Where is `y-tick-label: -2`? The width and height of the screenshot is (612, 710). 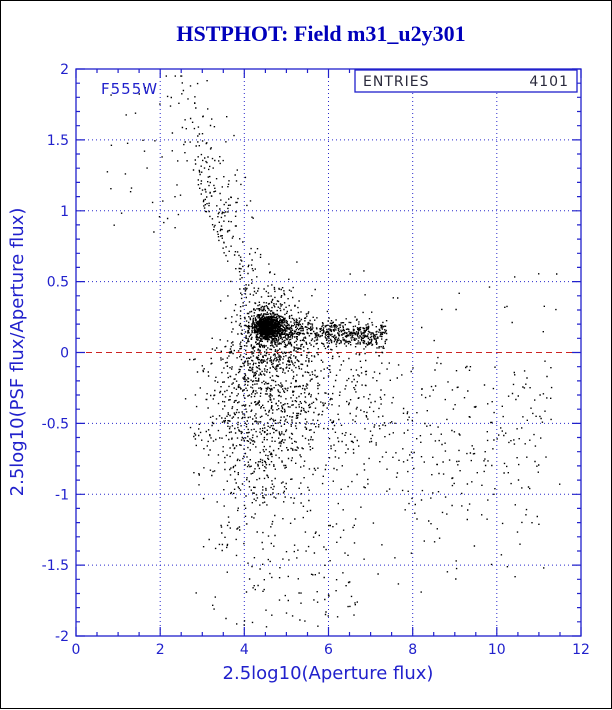 y-tick-label: -2 is located at coordinates (62, 637).